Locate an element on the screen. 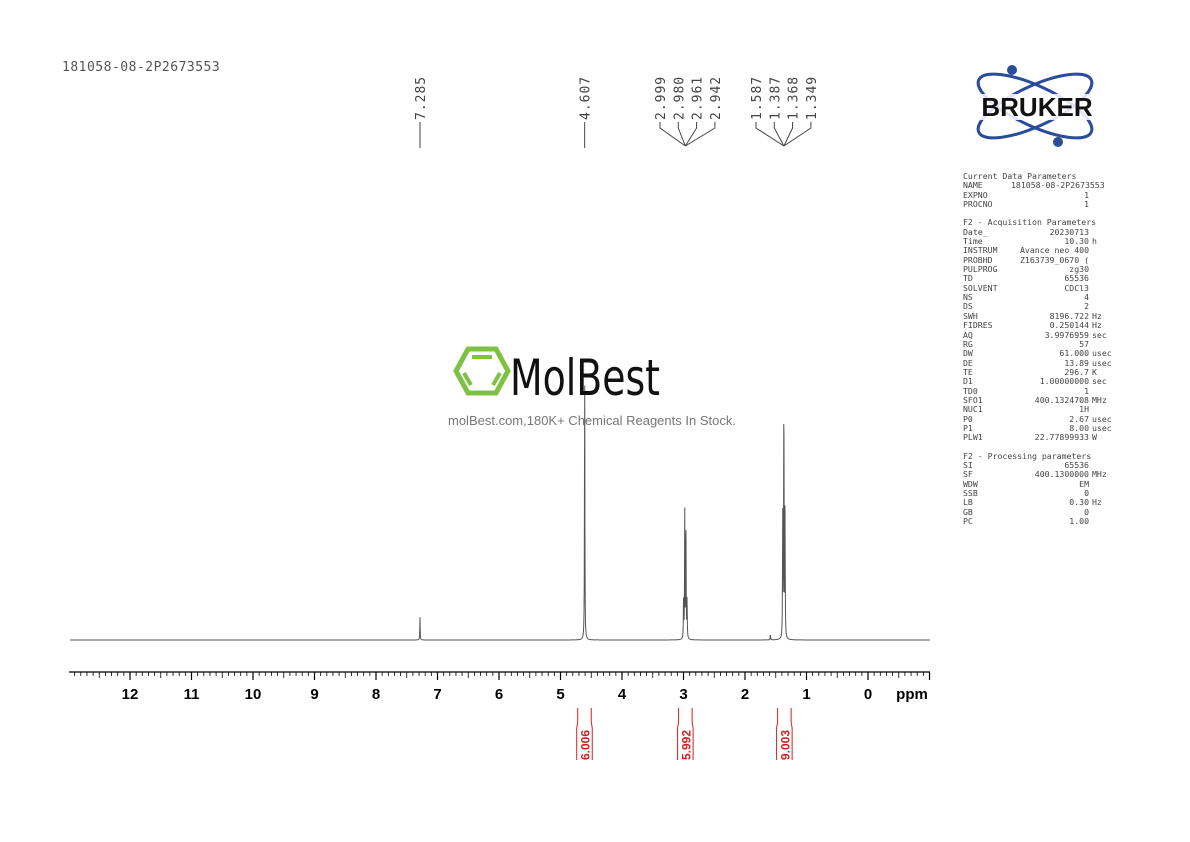  param-row: TD 65536 is located at coordinates (1043, 278).